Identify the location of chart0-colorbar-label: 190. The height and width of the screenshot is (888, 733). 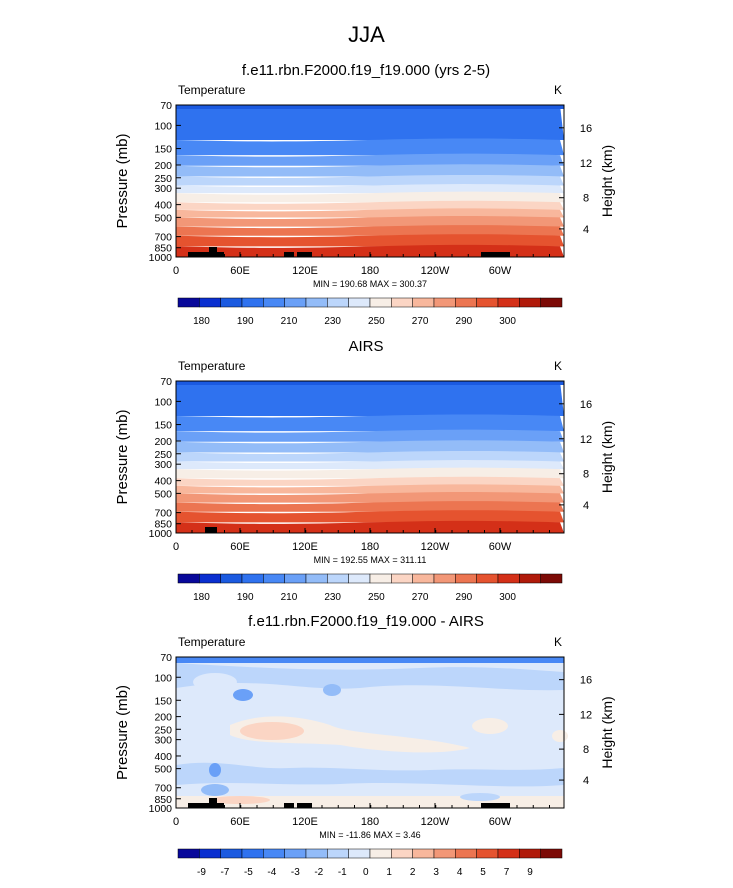
(245, 321).